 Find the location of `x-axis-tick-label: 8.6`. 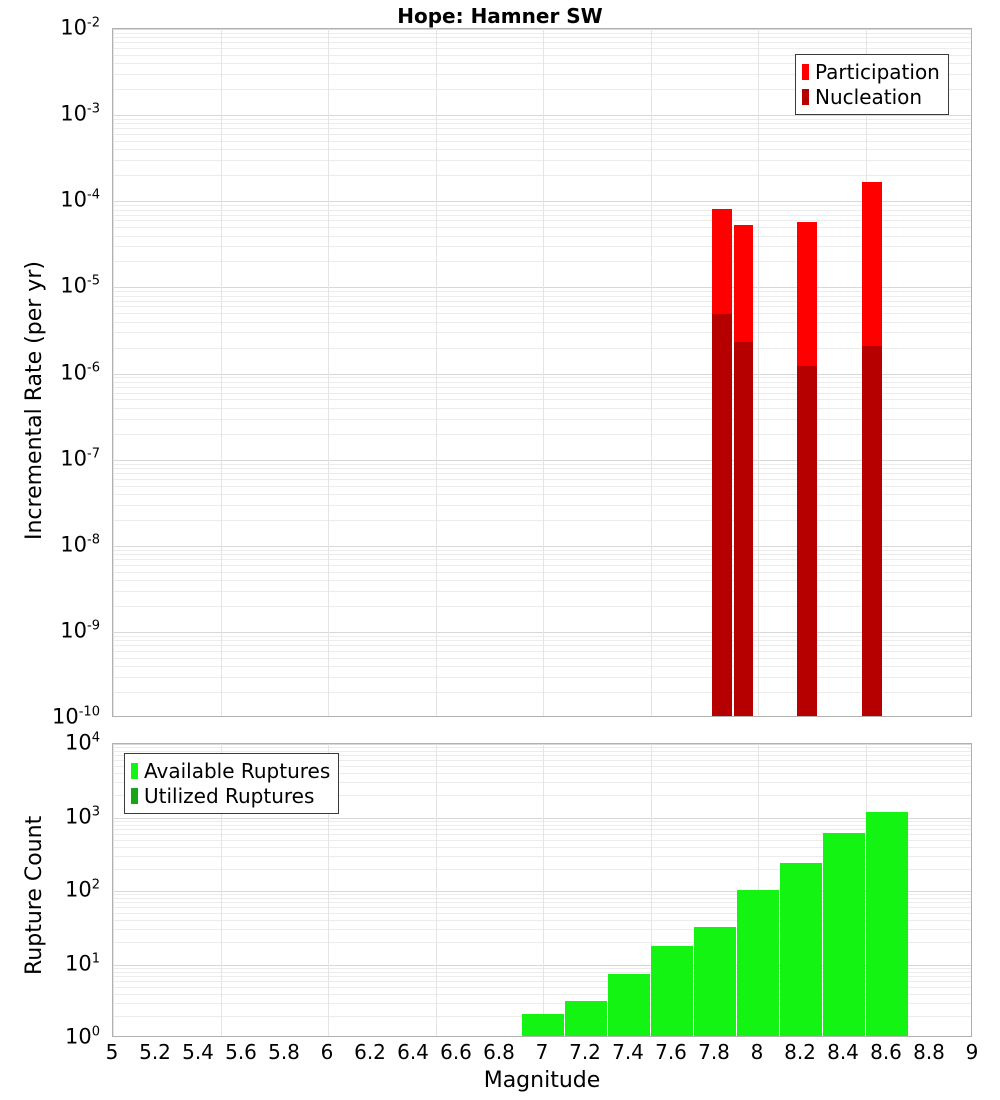

x-axis-tick-label: 8.6 is located at coordinates (886, 1052).